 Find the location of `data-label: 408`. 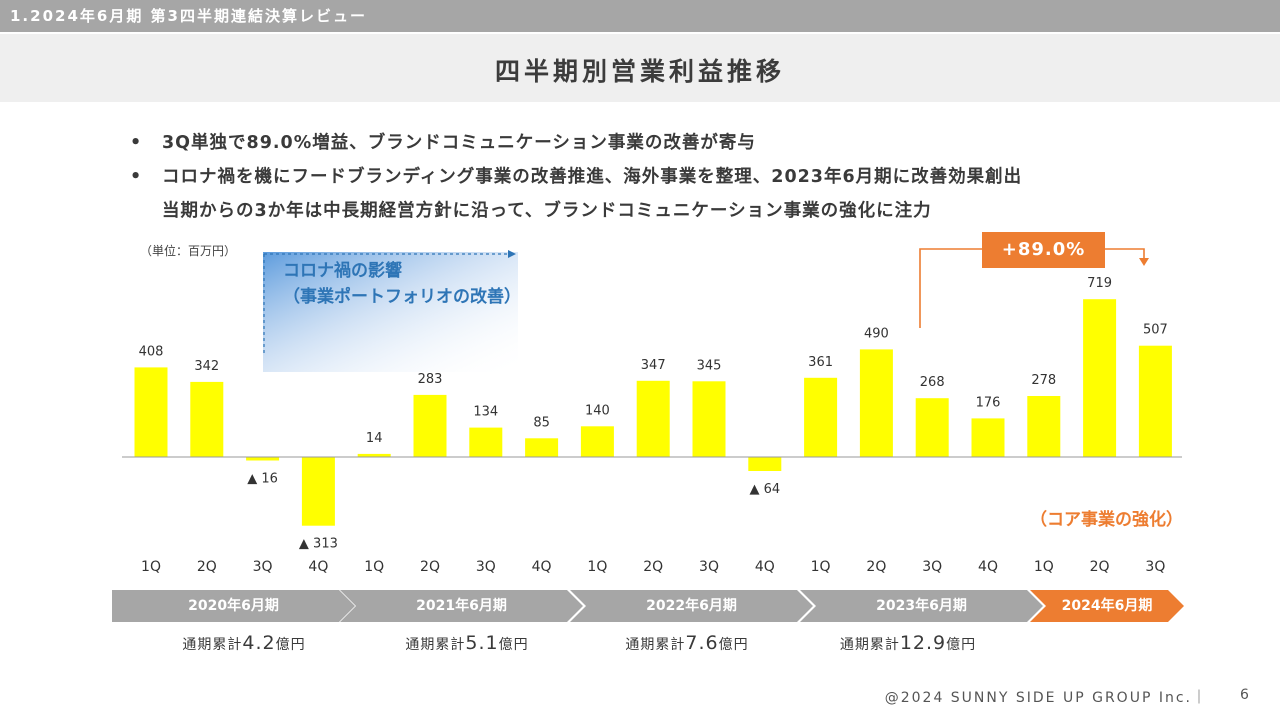

data-label: 408 is located at coordinates (151, 351).